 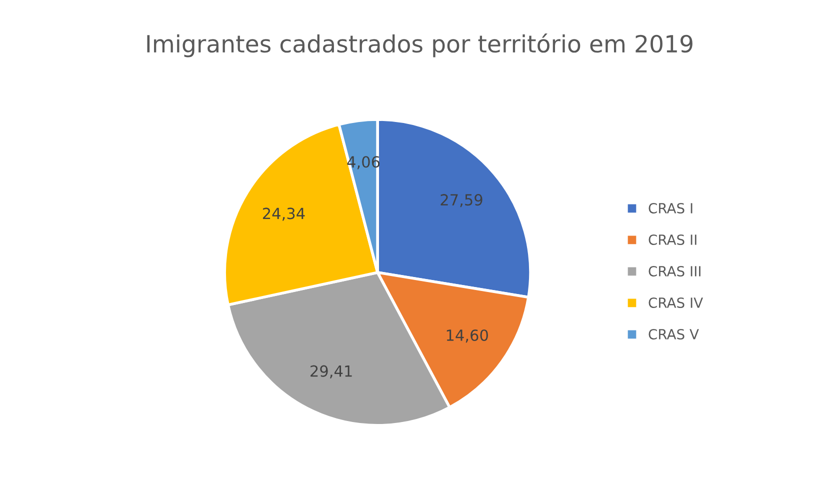 What do you see at coordinates (283, 214) in the screenshot?
I see `data-label: 24,34` at bounding box center [283, 214].